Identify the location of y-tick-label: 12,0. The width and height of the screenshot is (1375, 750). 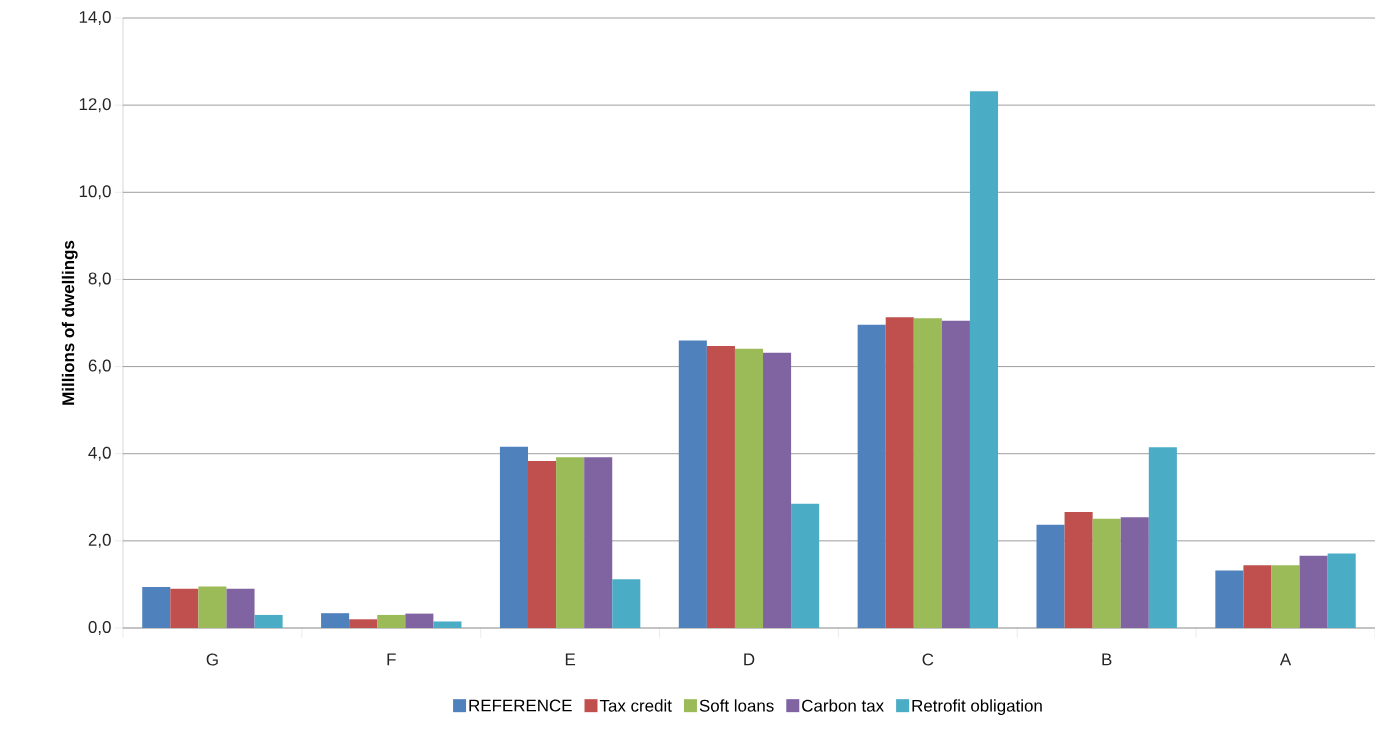
(95, 105).